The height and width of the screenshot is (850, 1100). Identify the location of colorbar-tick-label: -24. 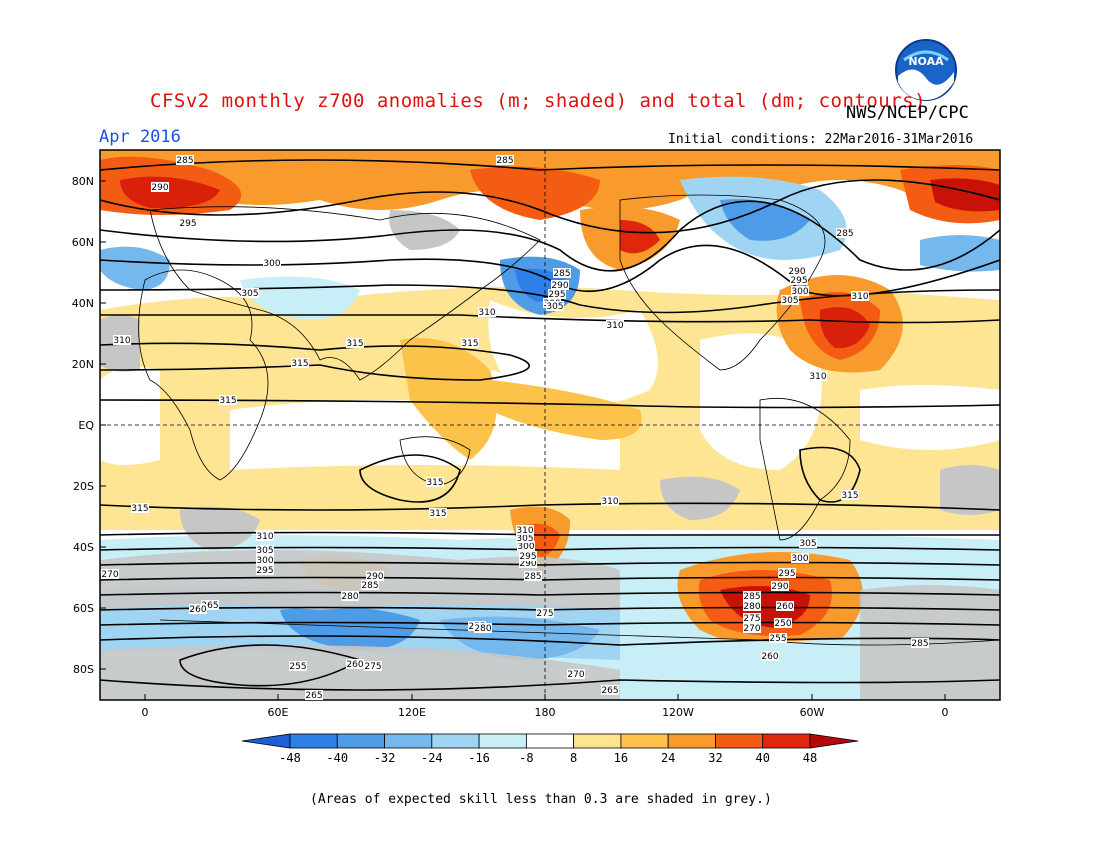
(432, 758).